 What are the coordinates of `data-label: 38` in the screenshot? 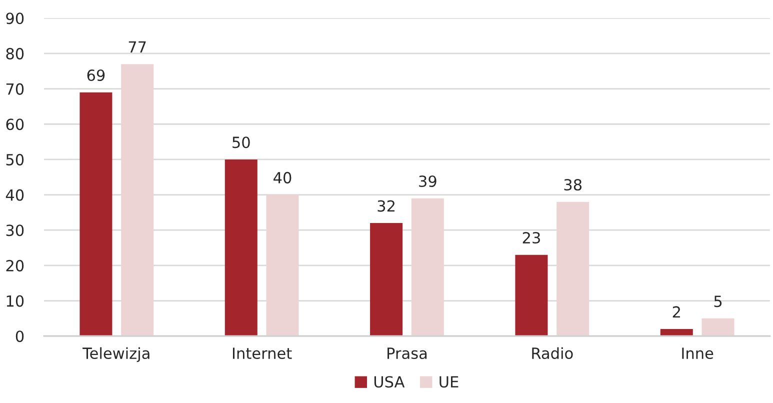 It's located at (573, 185).